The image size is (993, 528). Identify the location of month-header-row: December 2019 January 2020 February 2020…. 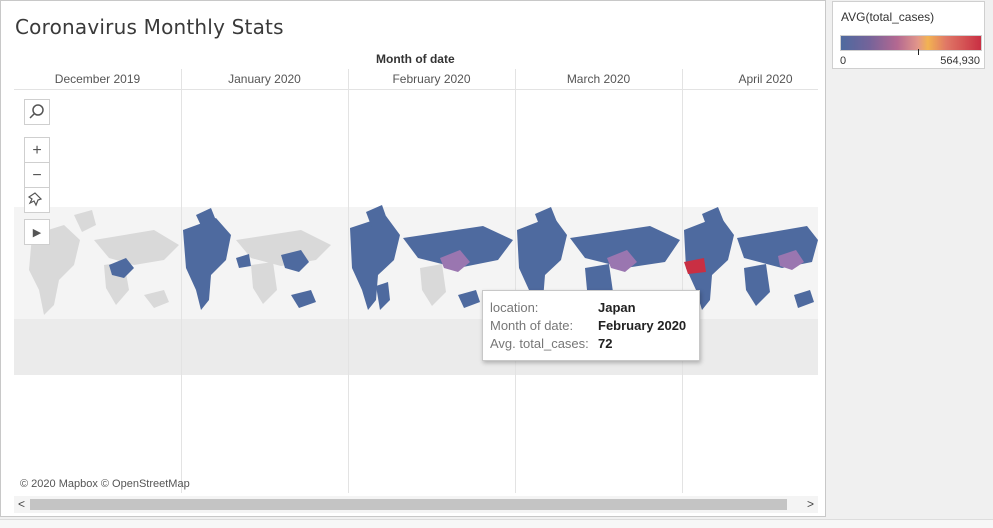
(416, 79).